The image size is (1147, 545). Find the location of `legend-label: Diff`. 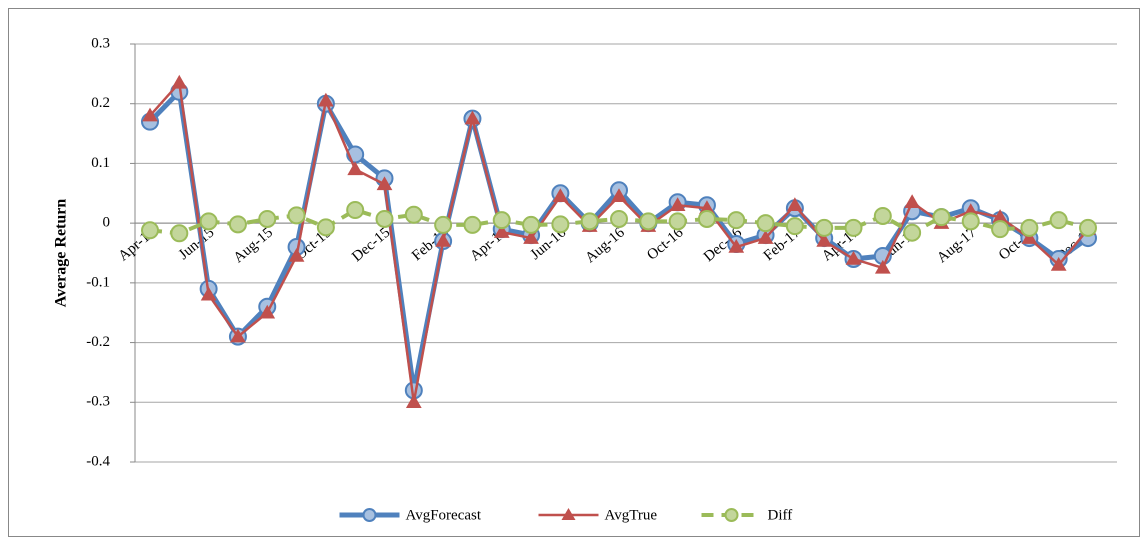

legend-label: Diff is located at coordinates (780, 515).